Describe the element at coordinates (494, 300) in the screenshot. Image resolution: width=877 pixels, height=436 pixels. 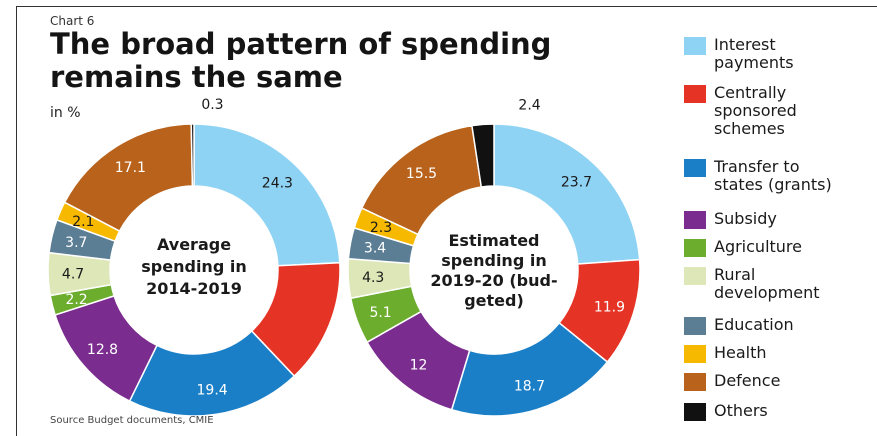
I see `donut-center-label: geted)` at that location.